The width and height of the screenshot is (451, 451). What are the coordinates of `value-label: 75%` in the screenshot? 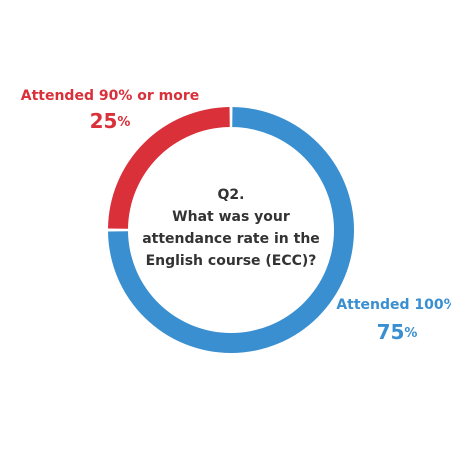 It's located at (397, 332).